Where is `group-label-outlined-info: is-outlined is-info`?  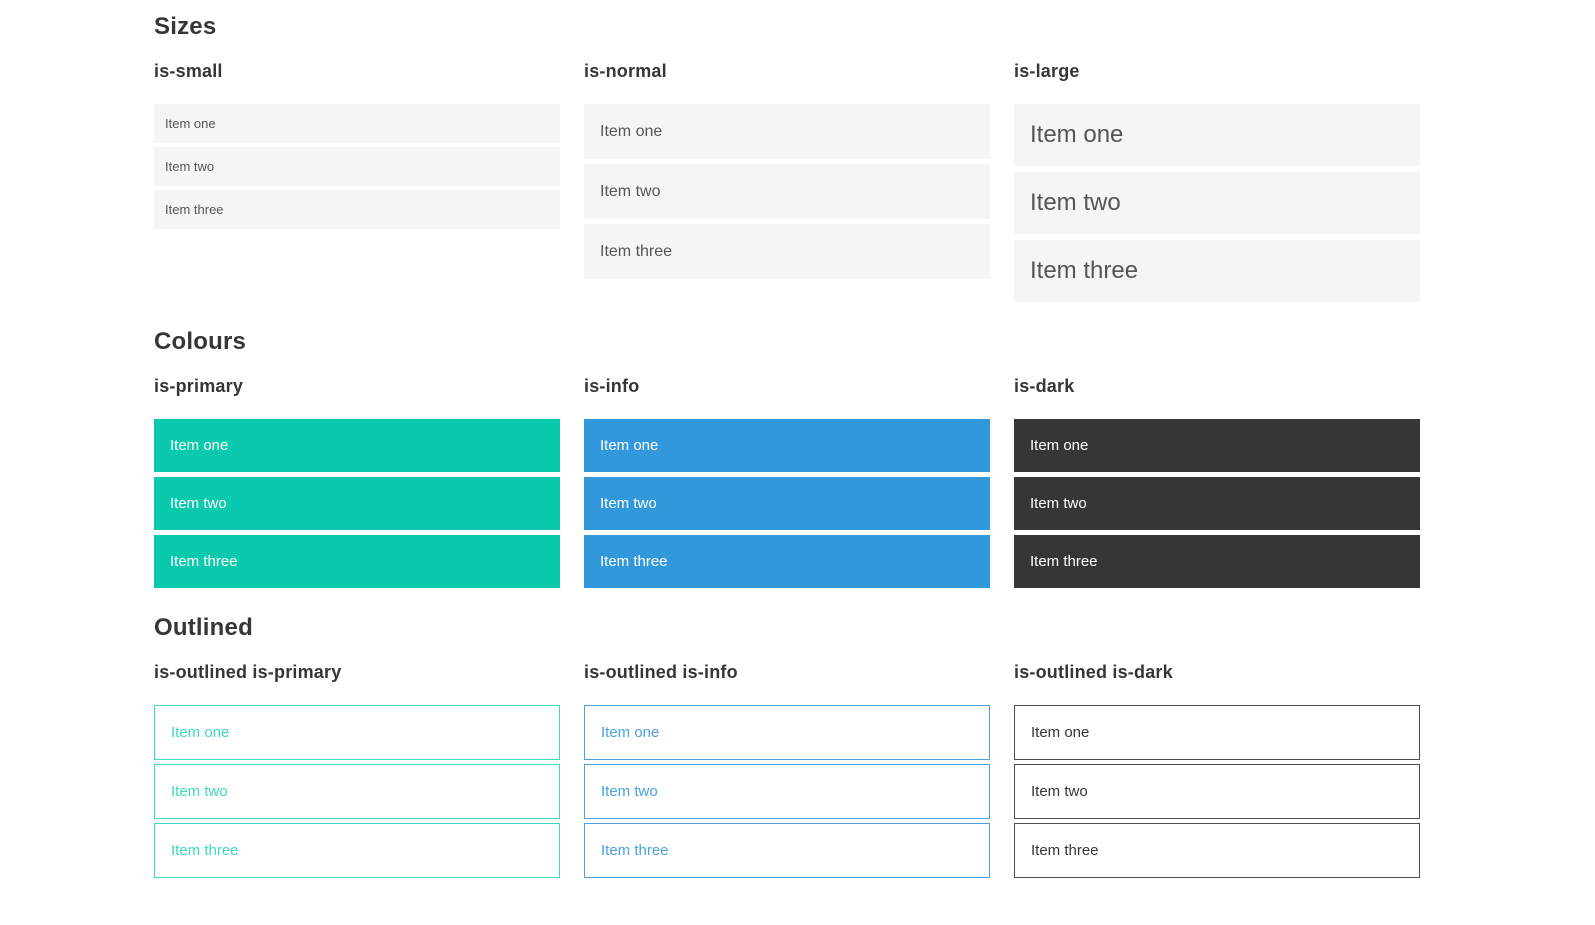 group-label-outlined-info: is-outlined is-info is located at coordinates (661, 672).